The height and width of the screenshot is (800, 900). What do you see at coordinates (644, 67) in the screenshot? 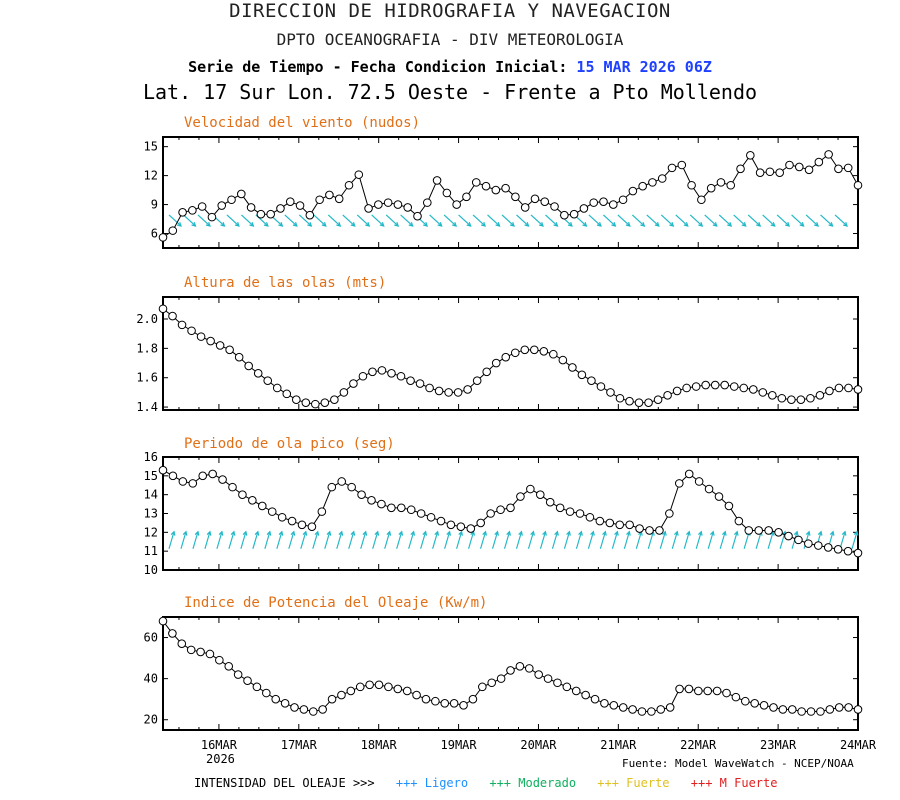
I see `header-initial-date: 15 MAR 2026 06Z` at bounding box center [644, 67].